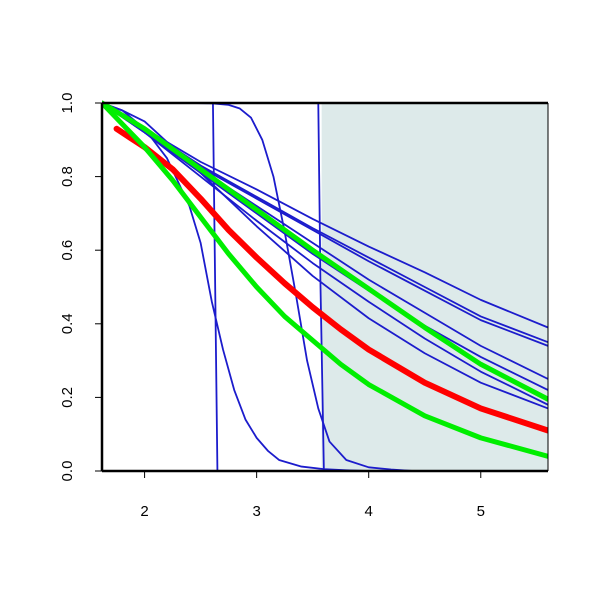 This screenshot has height=605, width=600. What do you see at coordinates (67, 250) in the screenshot?
I see `y-tick-label-0.6: 0.6` at bounding box center [67, 250].